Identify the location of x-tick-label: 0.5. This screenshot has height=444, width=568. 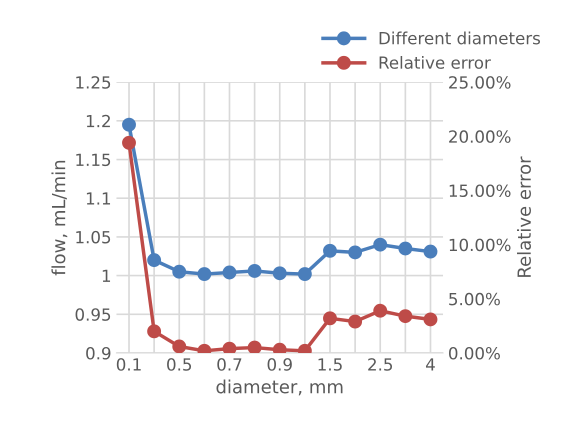
(179, 364).